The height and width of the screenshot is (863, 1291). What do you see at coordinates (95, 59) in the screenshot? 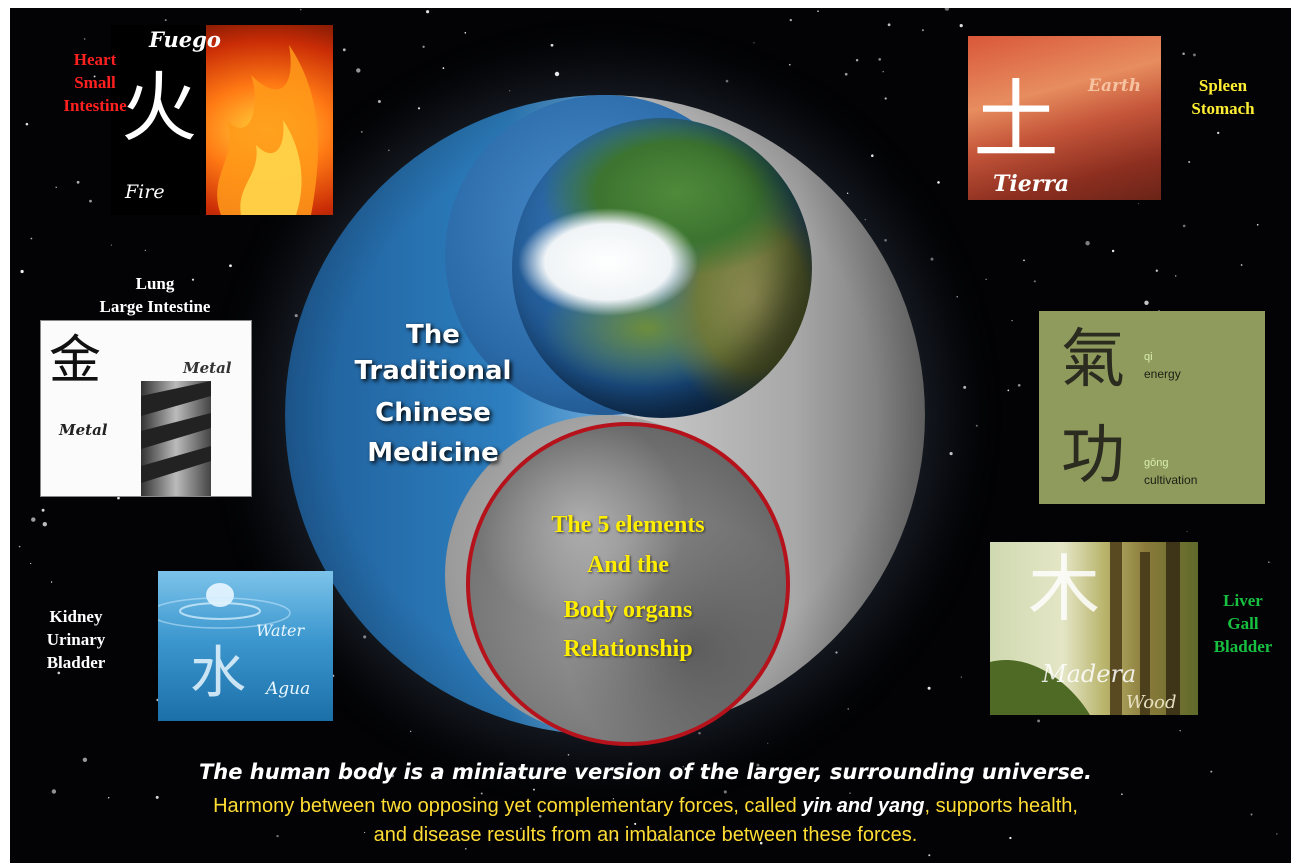
I see `fire-organ-1: Heart` at bounding box center [95, 59].